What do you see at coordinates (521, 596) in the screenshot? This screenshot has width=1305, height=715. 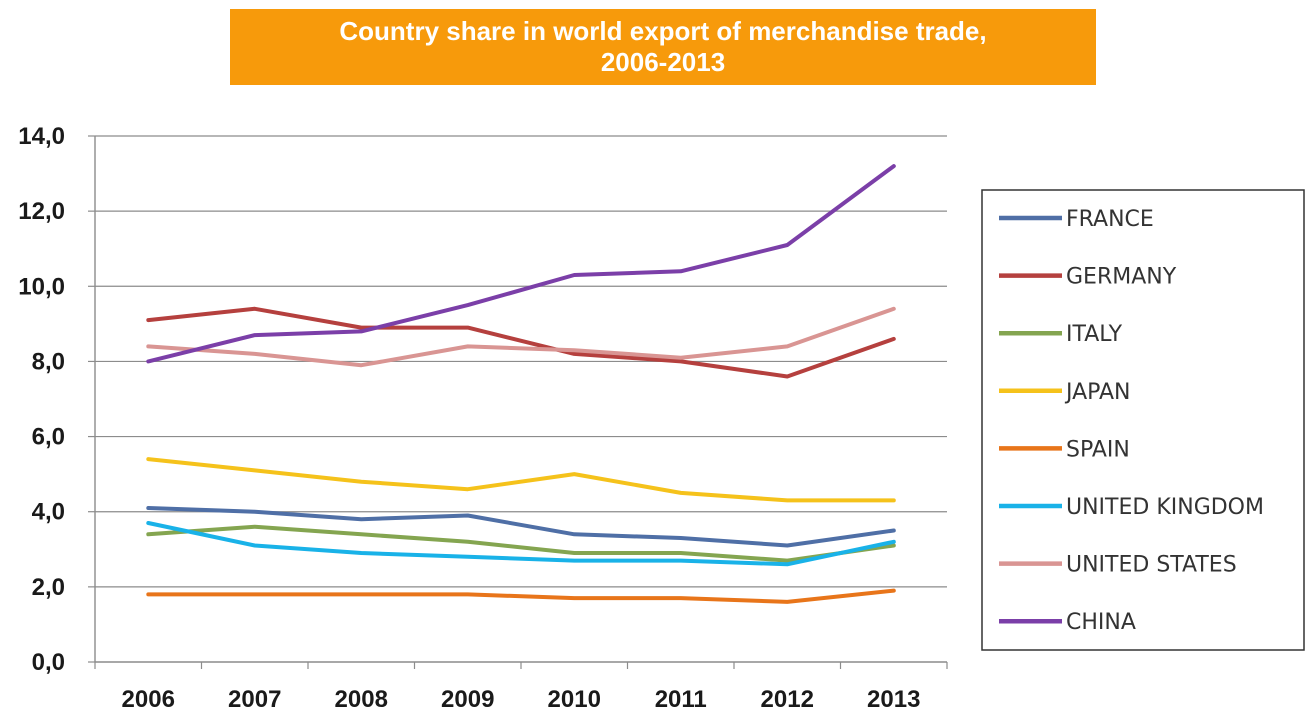 I see `series-line-spain` at bounding box center [521, 596].